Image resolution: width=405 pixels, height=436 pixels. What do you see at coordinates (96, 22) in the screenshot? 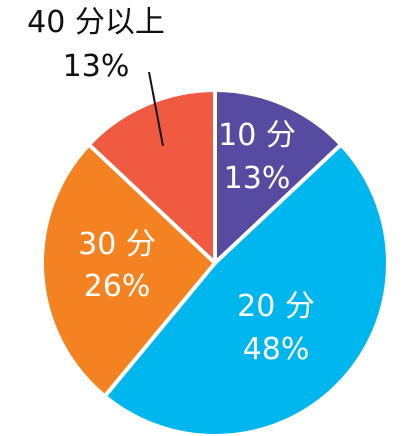
I see `slice-40-min-plus-label: 40 分以上` at bounding box center [96, 22].